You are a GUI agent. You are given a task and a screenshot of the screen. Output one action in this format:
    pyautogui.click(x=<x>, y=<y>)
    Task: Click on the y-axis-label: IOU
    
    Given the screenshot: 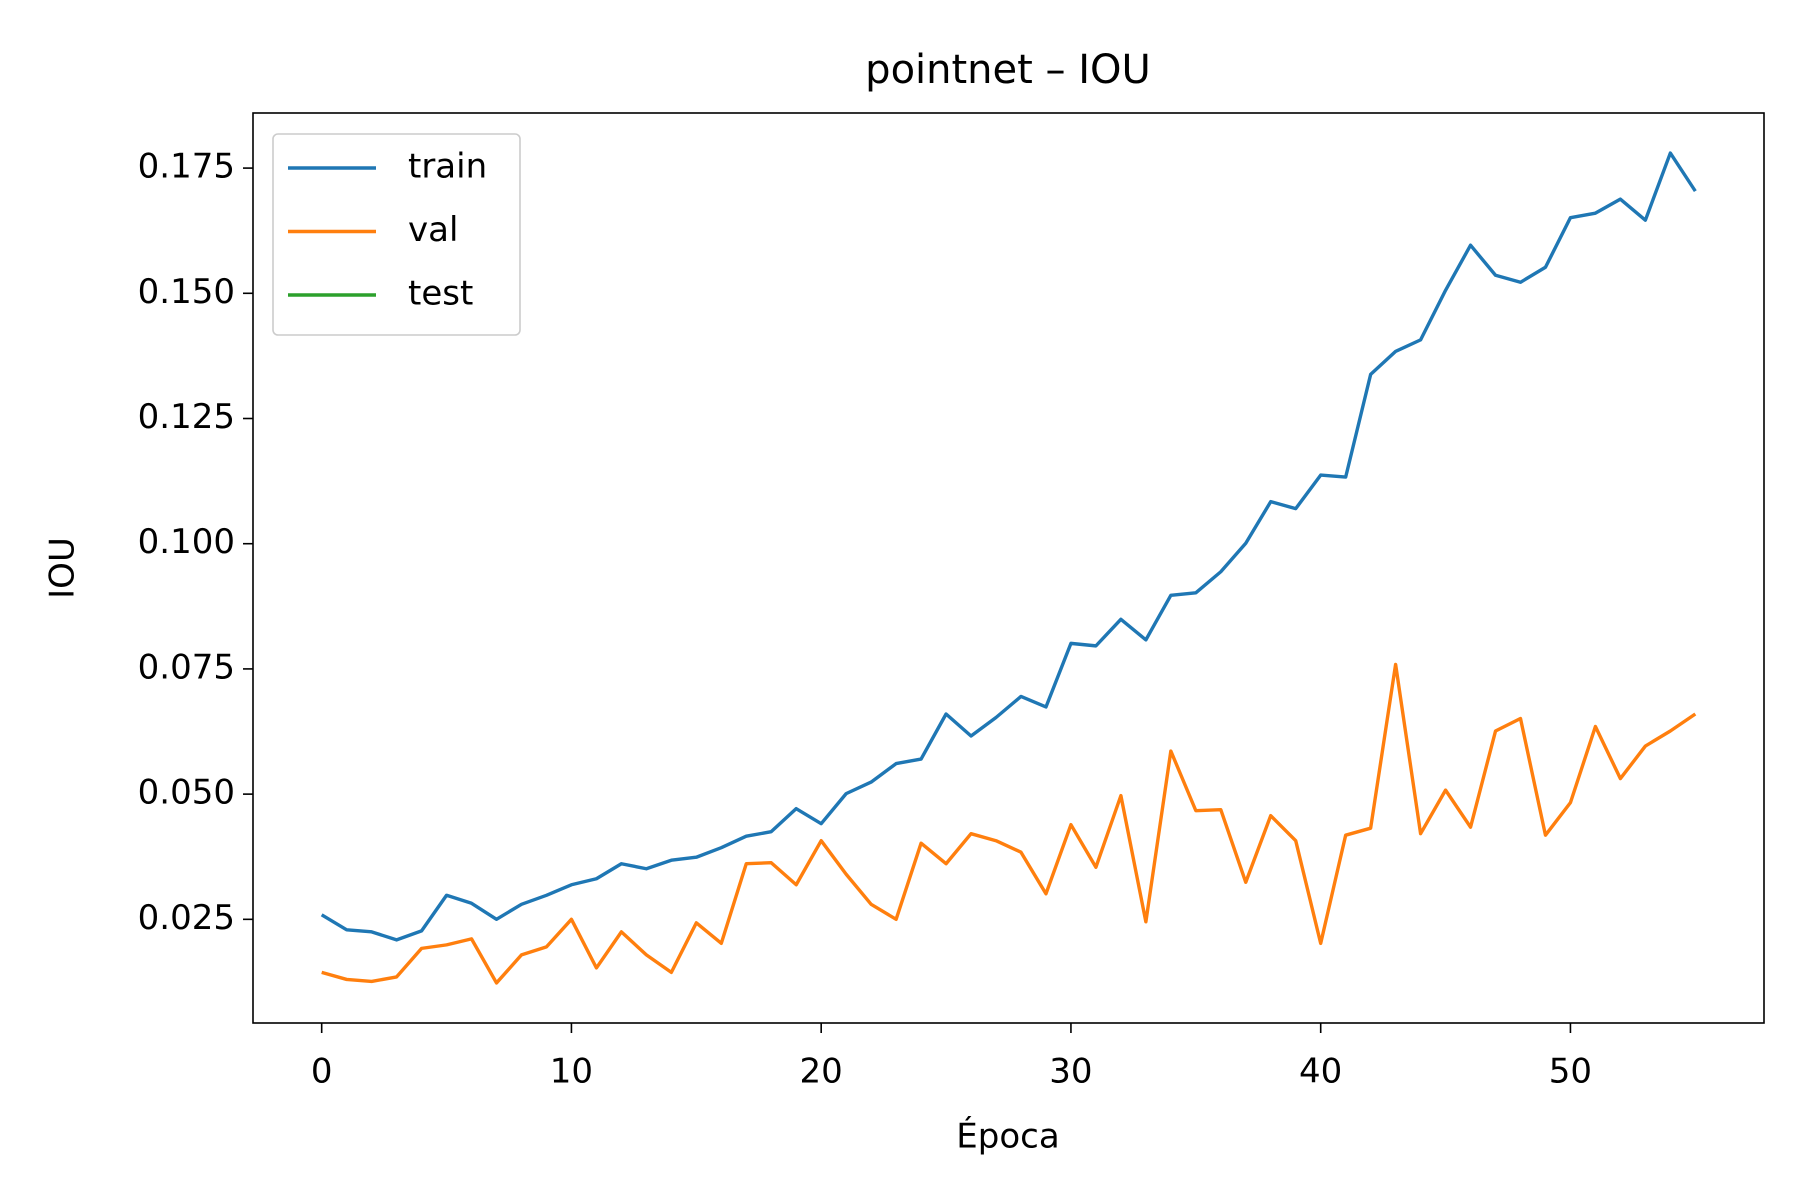 What is the action you would take?
    pyautogui.click(x=63, y=568)
    